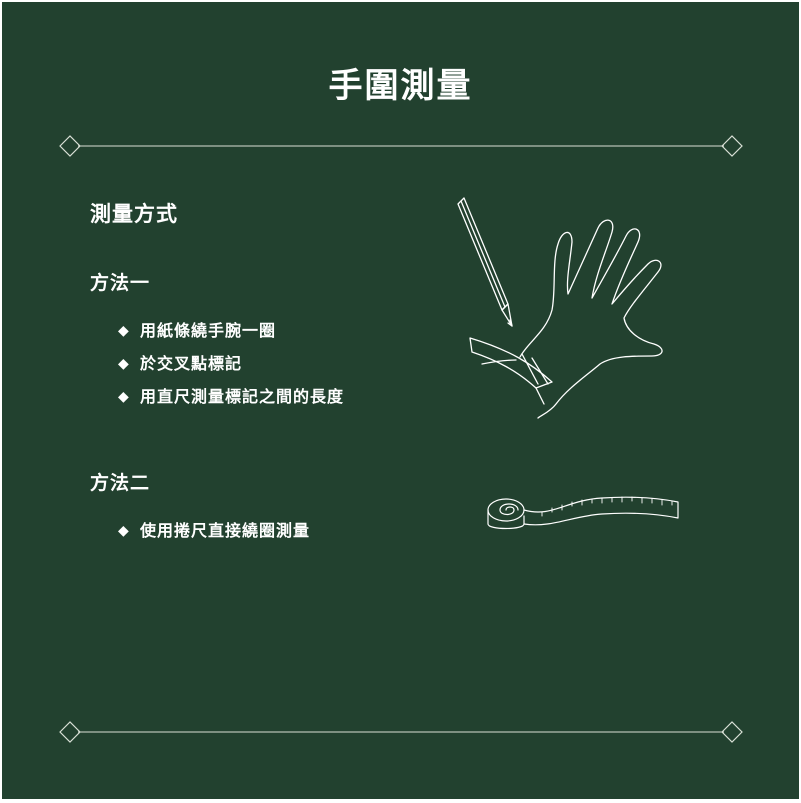 This screenshot has width=801, height=803. I want to click on step-text: 用紙條繞手腕一圈, so click(208, 330).